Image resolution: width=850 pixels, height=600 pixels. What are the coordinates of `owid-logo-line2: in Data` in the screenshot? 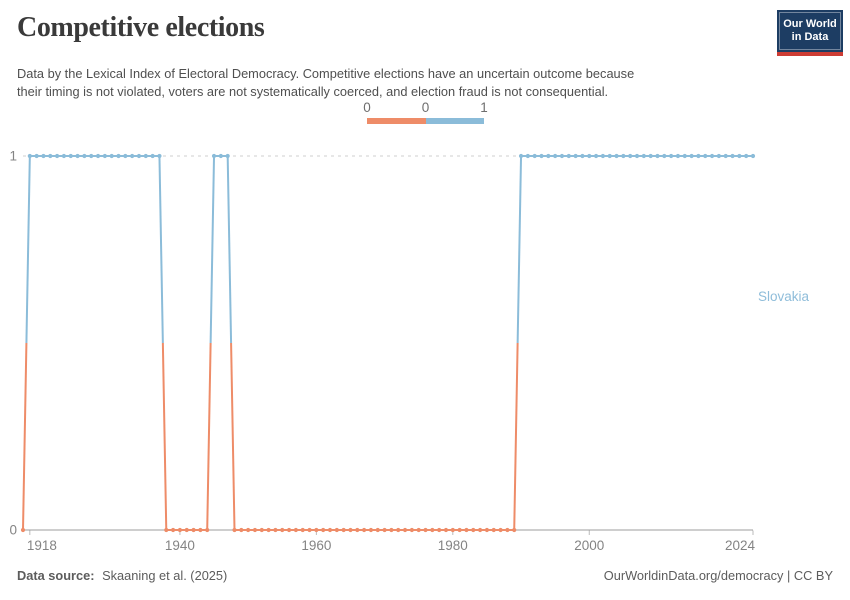 It's located at (810, 36).